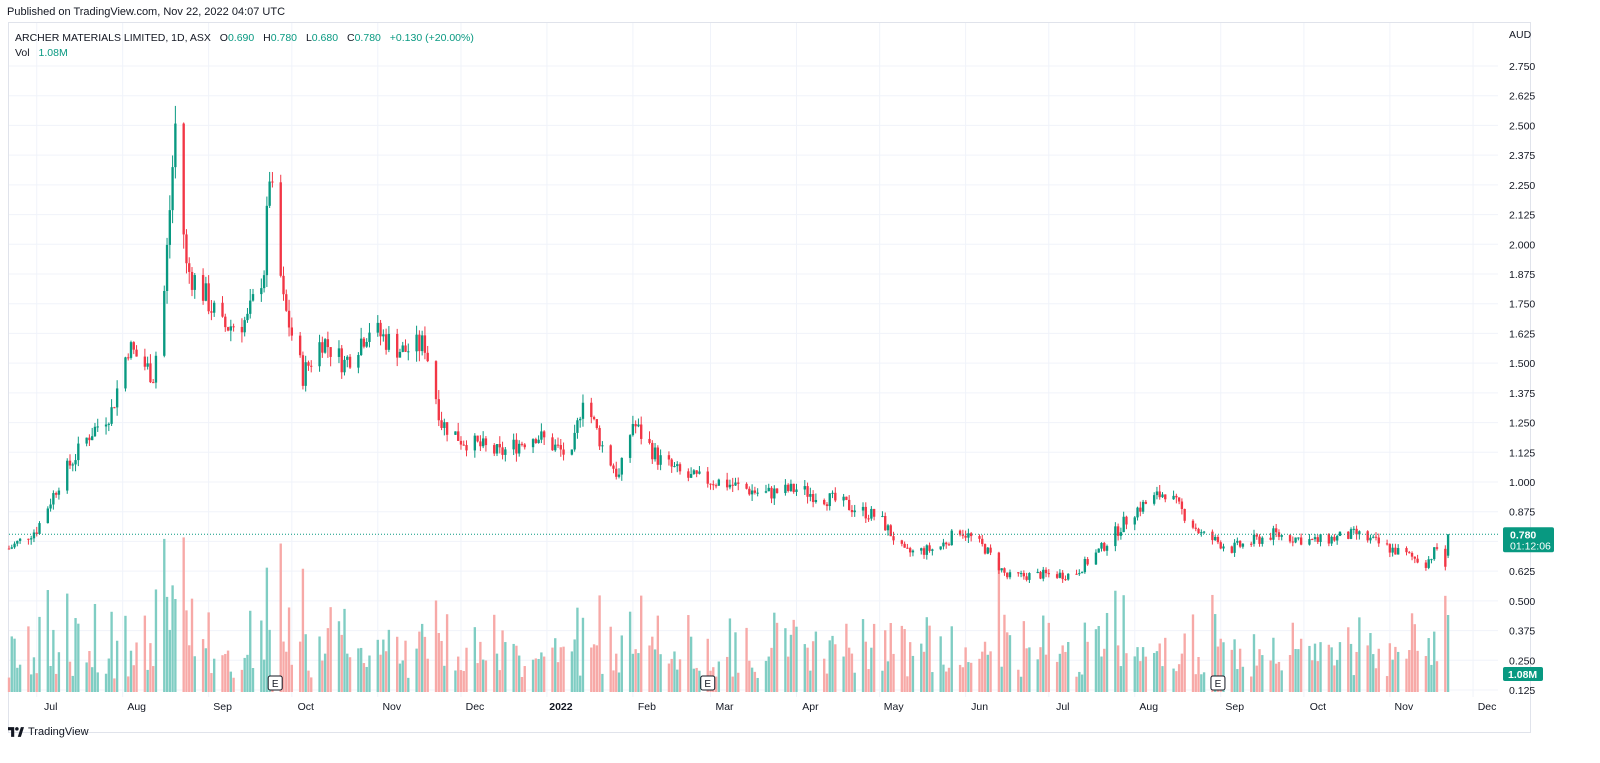  I want to click on y-tick-label: 2.125, so click(1522, 216).